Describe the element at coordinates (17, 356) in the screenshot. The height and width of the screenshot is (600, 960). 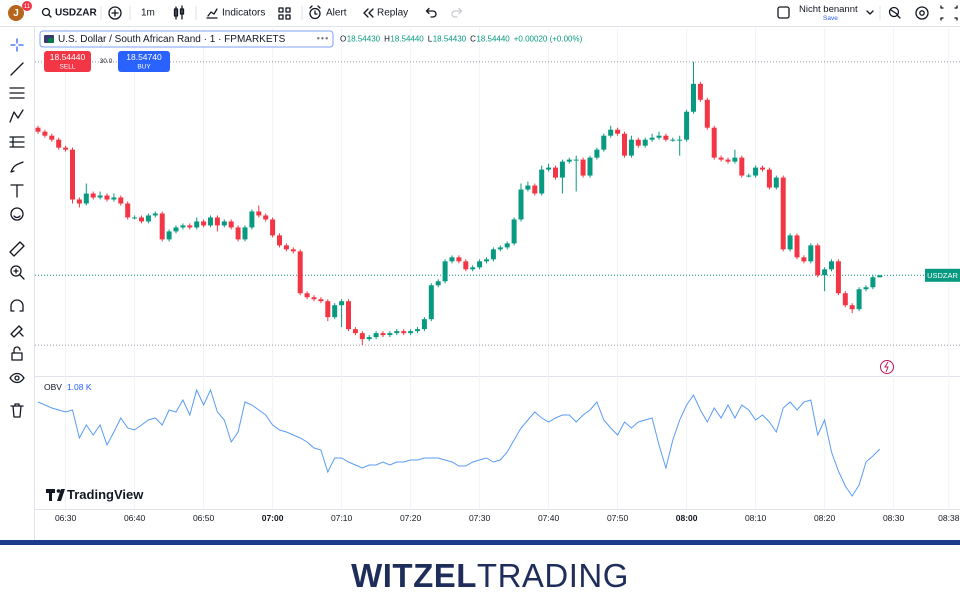
I see `lock-tool` at that location.